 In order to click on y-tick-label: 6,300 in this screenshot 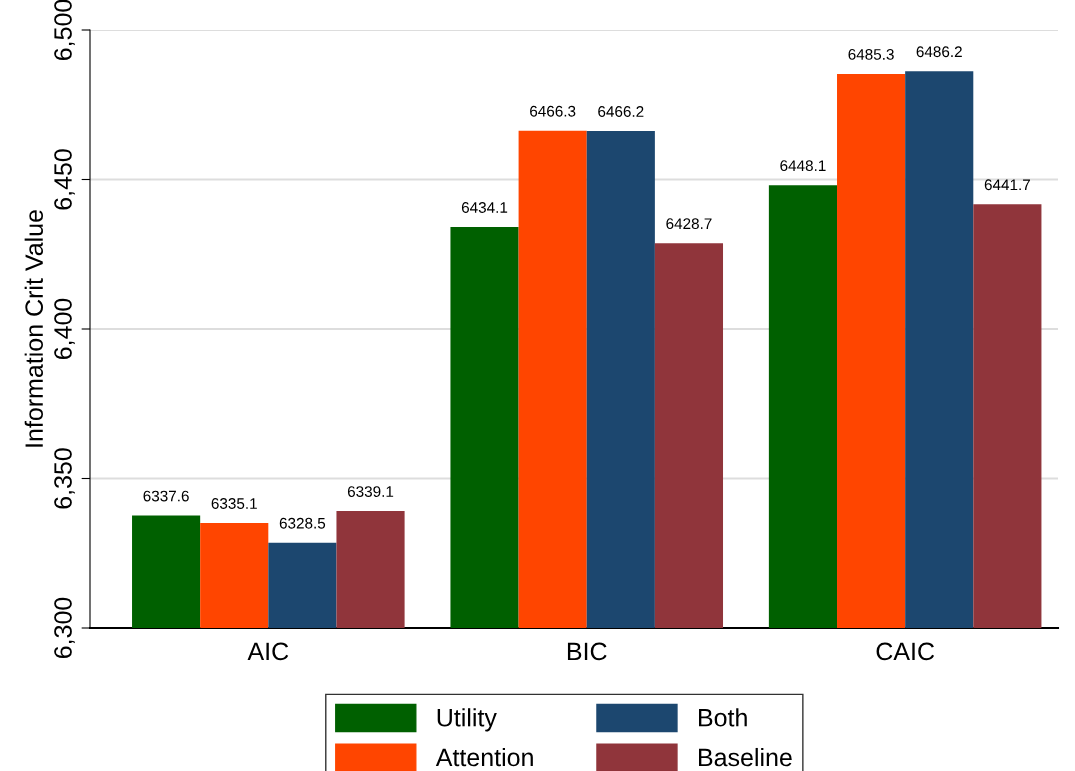, I will do `click(64, 628)`.